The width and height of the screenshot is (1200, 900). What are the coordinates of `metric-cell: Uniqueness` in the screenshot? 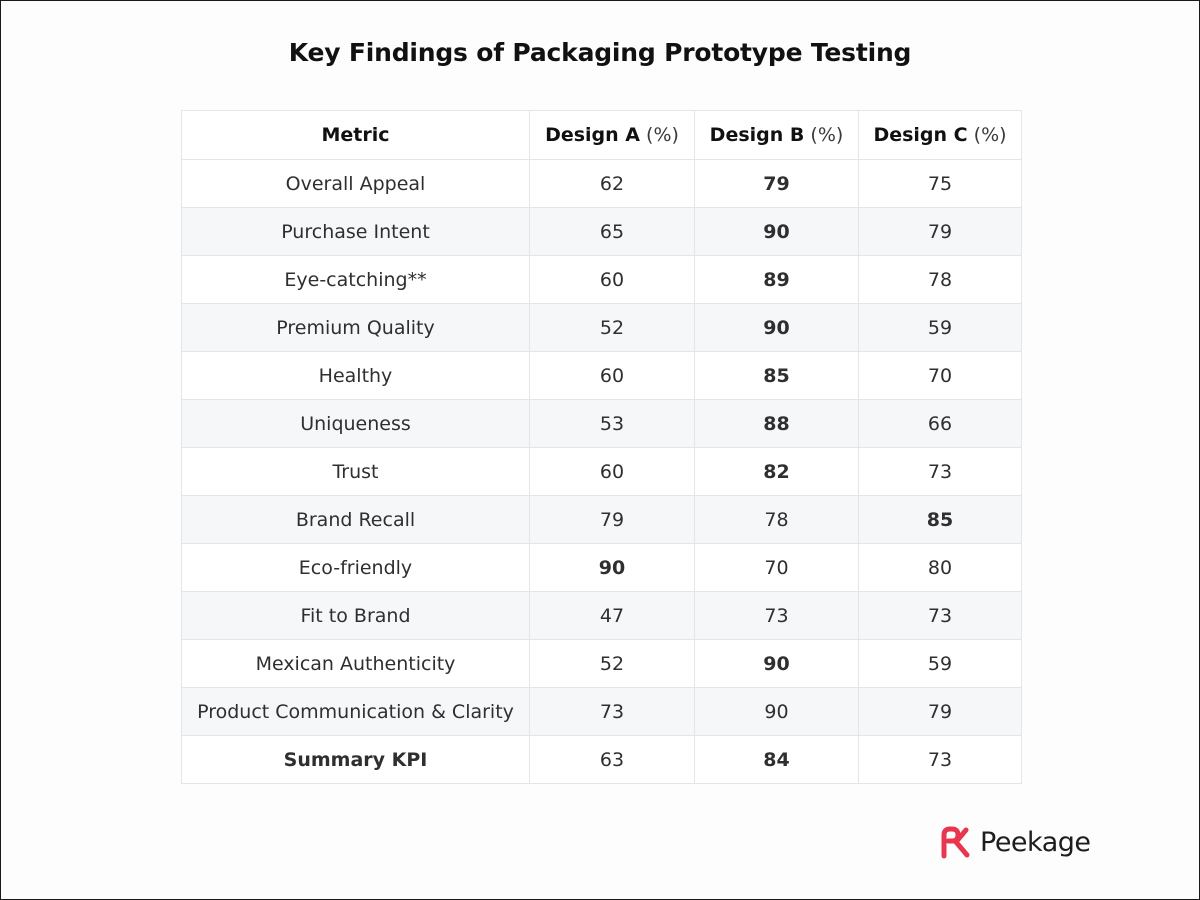 It's located at (355, 423).